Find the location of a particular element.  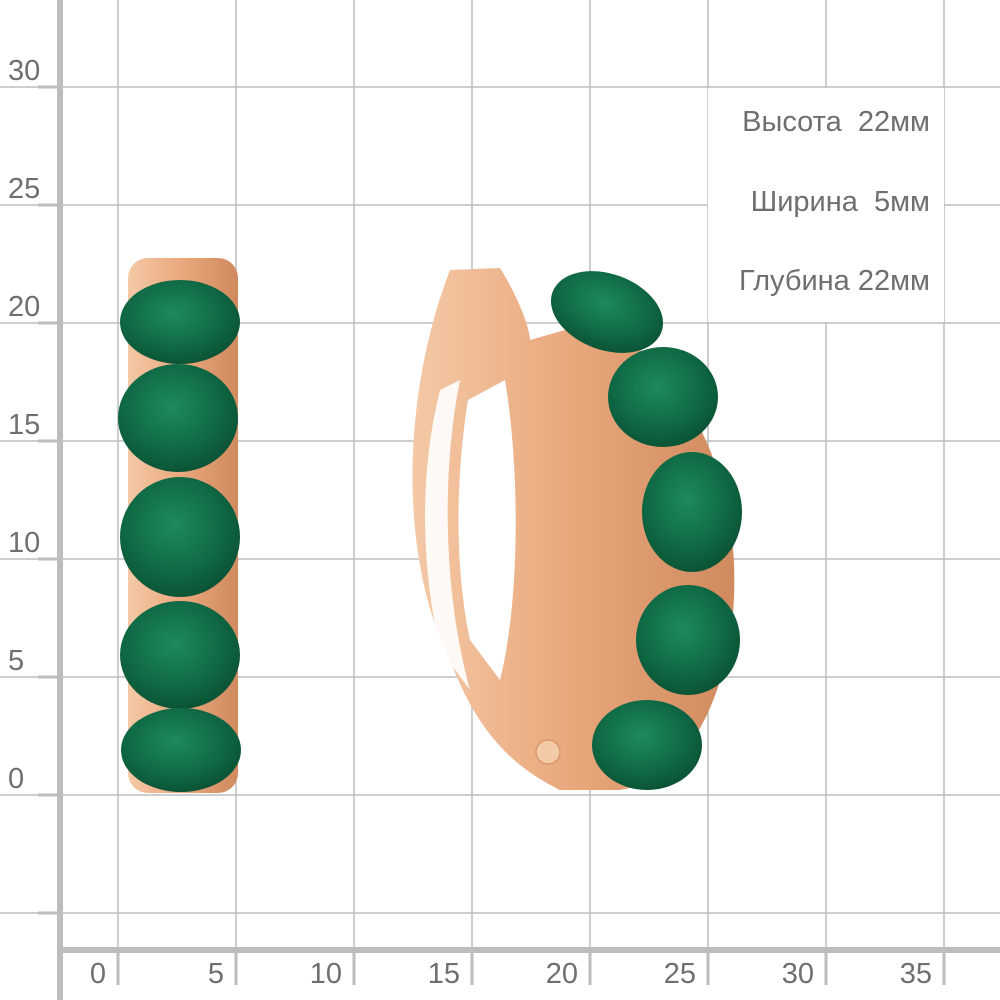

x-tick-label: 35 is located at coordinates (915, 974).